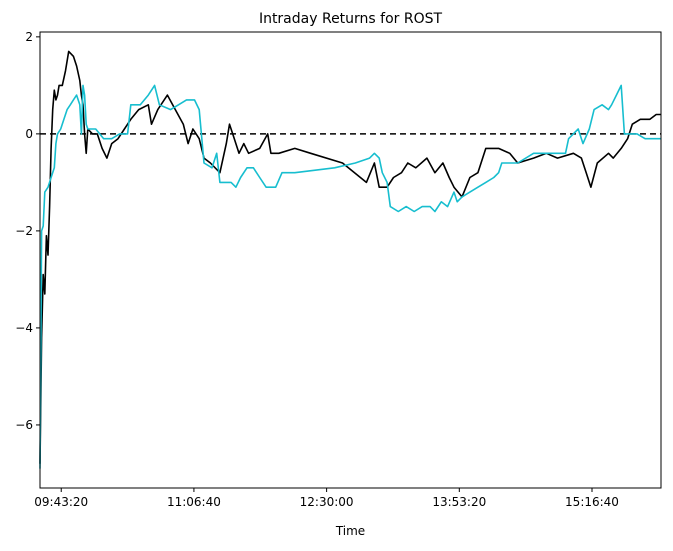  What do you see at coordinates (351, 19) in the screenshot?
I see `chart-title: Intraday Returns for ROST` at bounding box center [351, 19].